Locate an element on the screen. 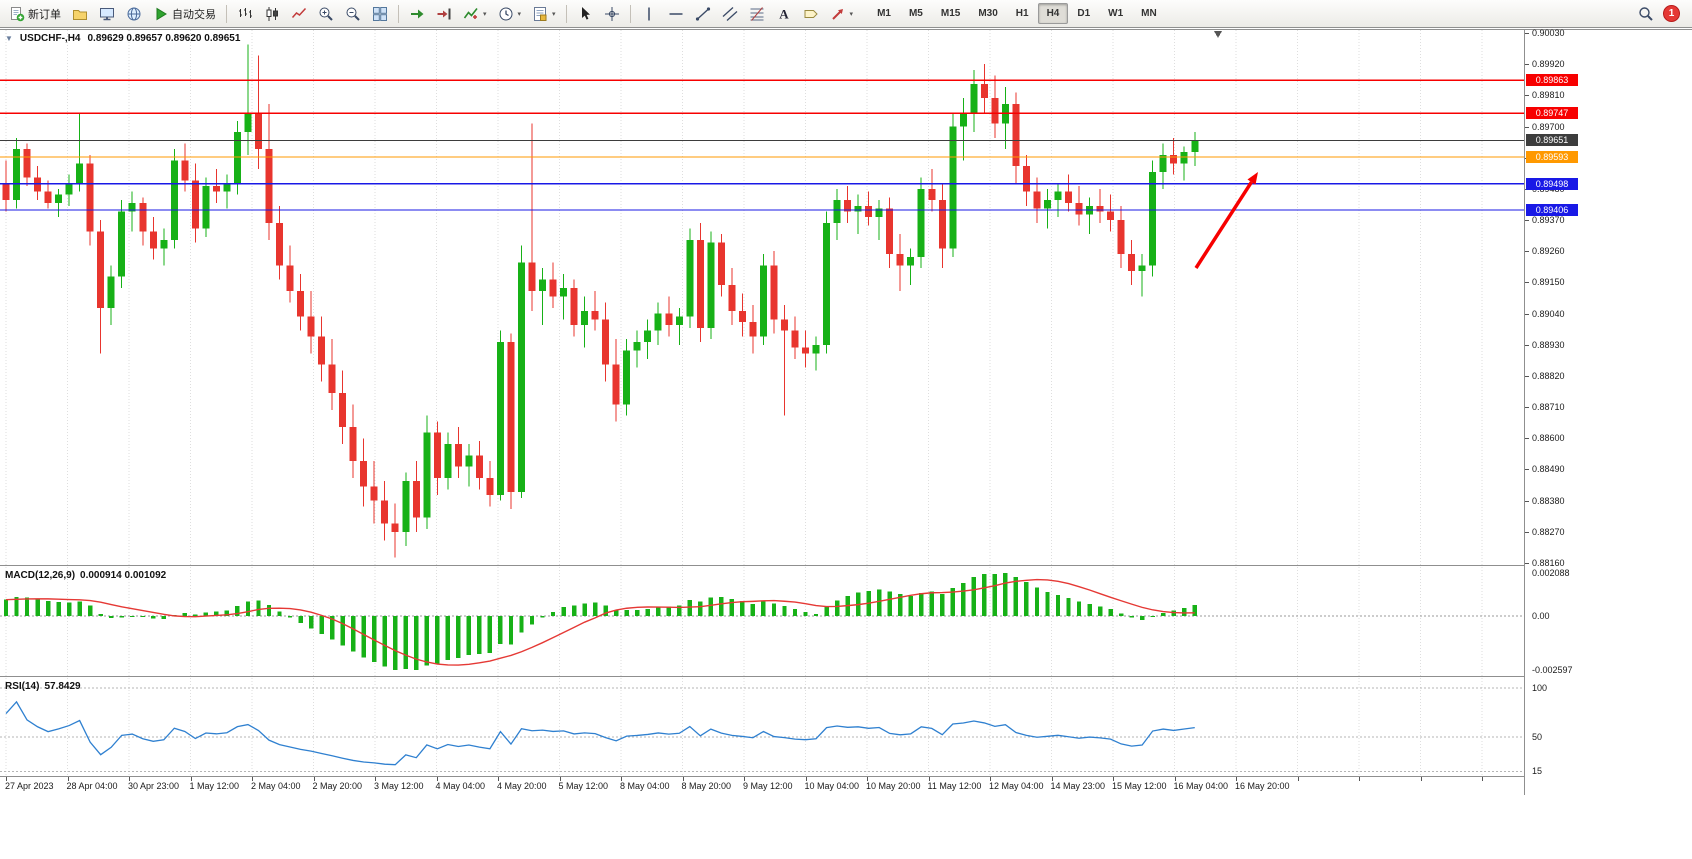 This screenshot has width=1692, height=859. indicators-button: ▾ is located at coordinates (475, 13).